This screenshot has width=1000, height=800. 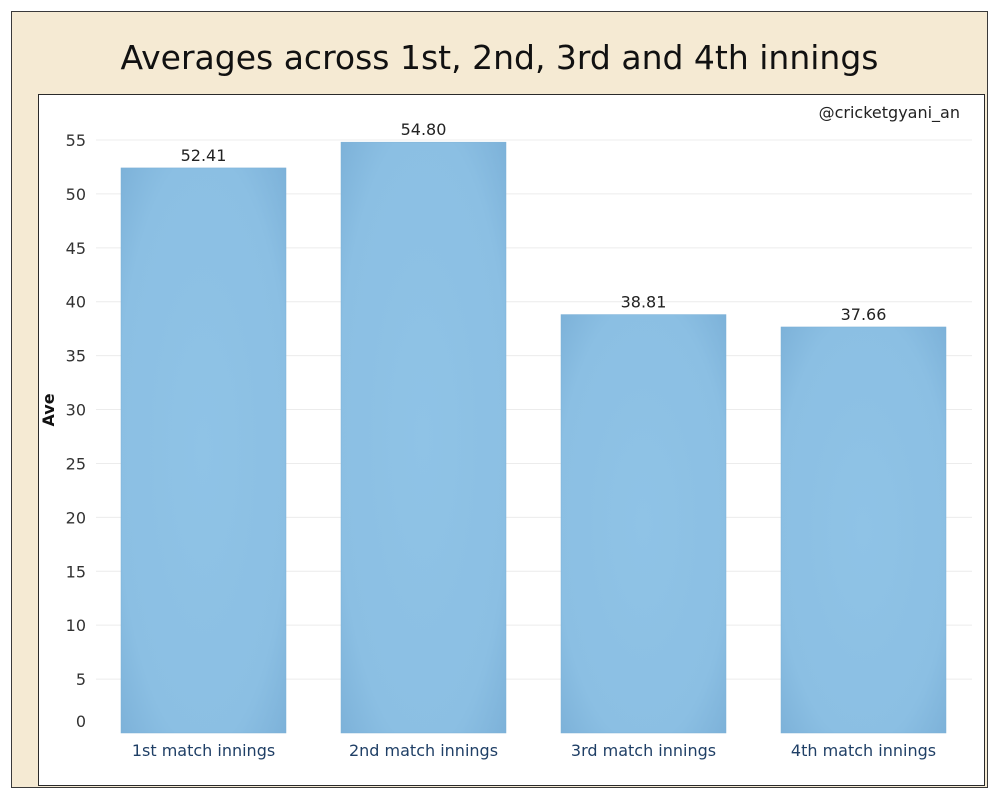 I want to click on x-tick-label-2: 2nd match innings, so click(x=423, y=750).